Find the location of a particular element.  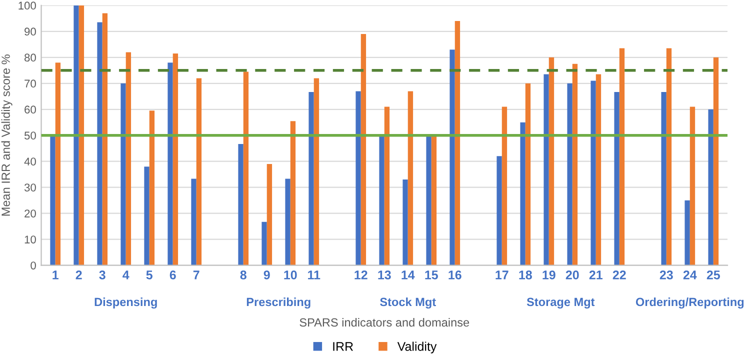

y-tick-label: 80 is located at coordinates (30, 58).